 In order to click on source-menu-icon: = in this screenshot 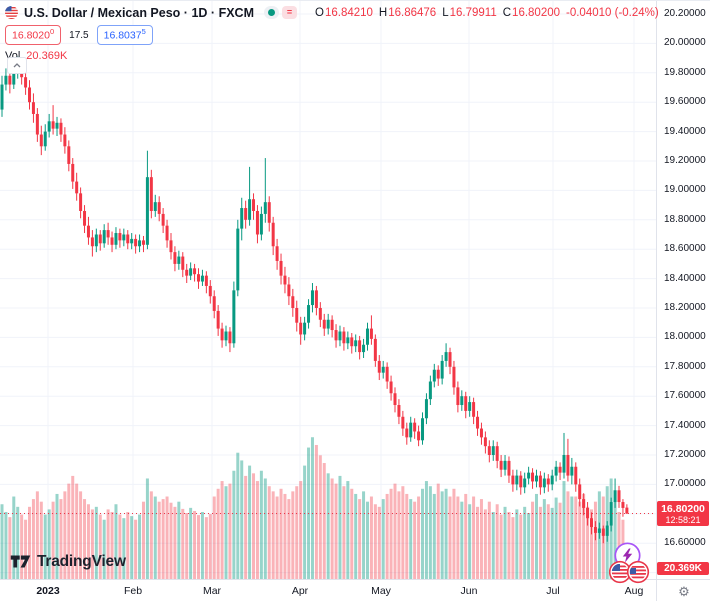, I will do `click(289, 12)`.